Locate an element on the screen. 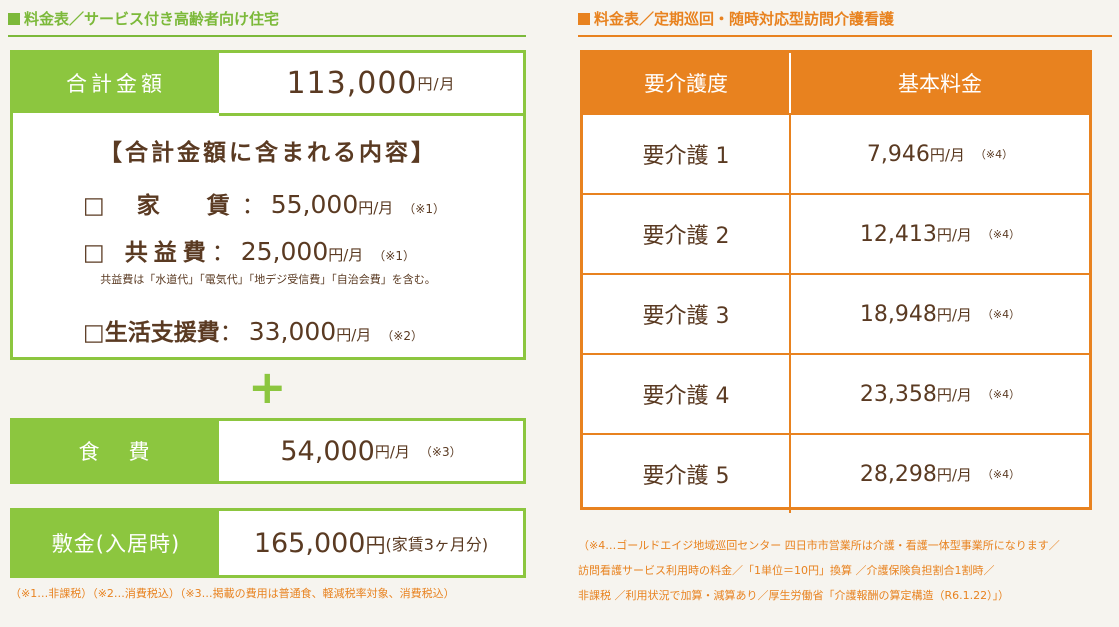 This screenshot has width=1119, height=627. footnote-line: 訪問看護サービス利用時の料金／「1単位＝10円」換算 ／介護保険負担割合1割時／ is located at coordinates (786, 570).